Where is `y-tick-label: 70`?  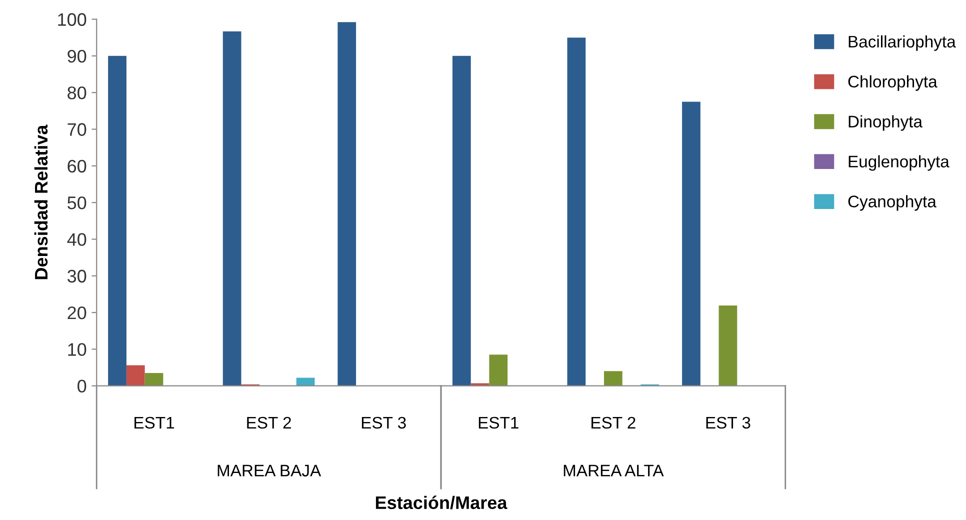 y-tick-label: 70 is located at coordinates (77, 129).